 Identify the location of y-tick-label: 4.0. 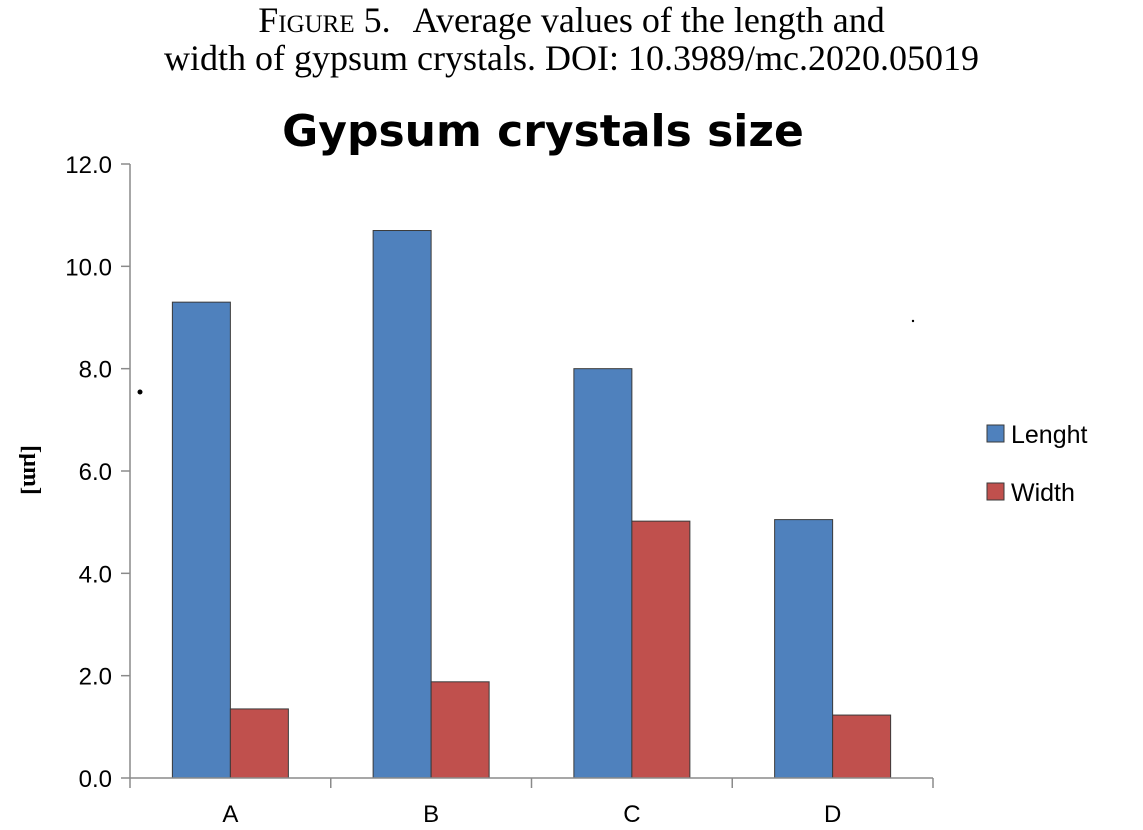
(95, 574).